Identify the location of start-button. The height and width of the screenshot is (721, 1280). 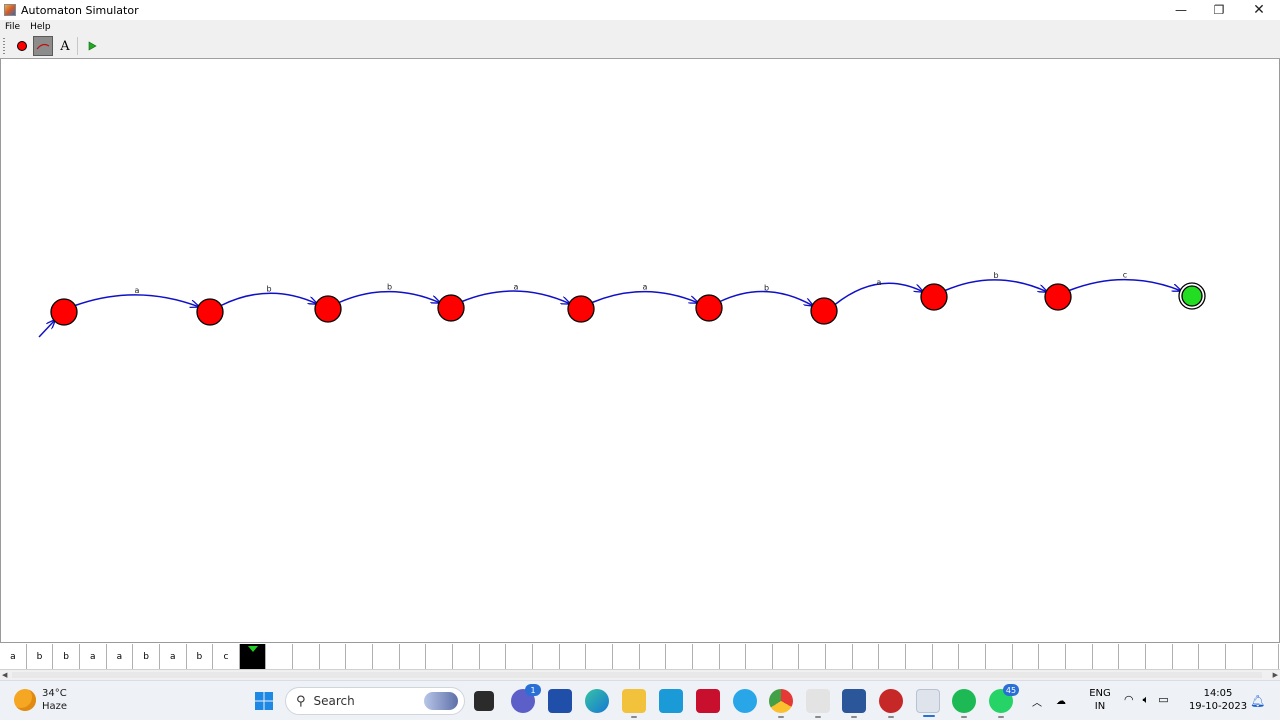
(264, 701).